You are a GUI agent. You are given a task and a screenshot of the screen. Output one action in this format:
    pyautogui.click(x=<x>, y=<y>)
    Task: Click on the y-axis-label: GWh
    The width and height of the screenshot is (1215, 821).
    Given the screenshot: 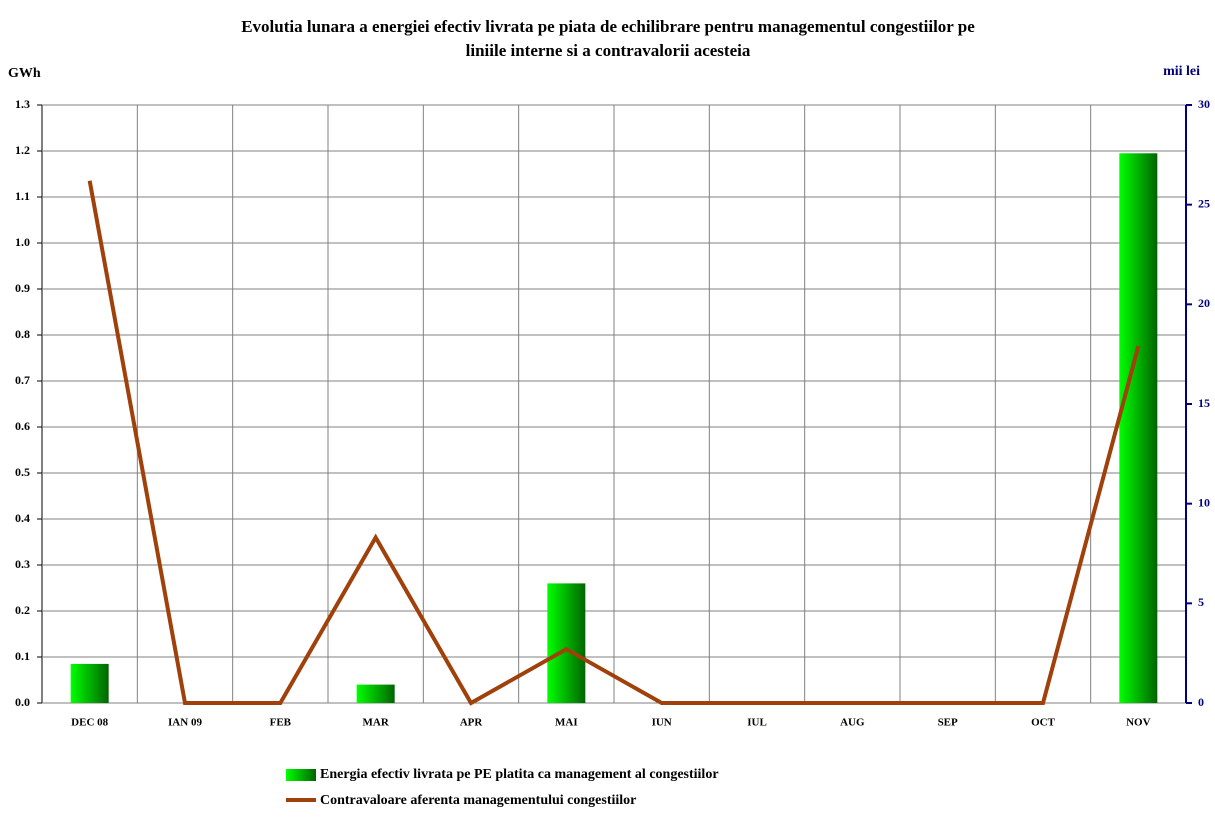 What is the action you would take?
    pyautogui.click(x=24, y=73)
    